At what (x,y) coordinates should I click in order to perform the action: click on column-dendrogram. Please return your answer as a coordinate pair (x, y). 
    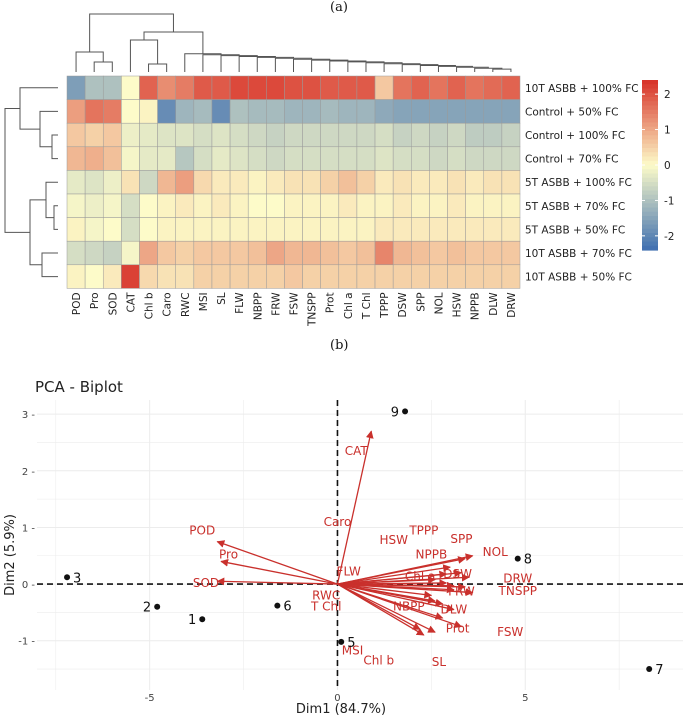
    Looking at the image, I should click on (293, 42).